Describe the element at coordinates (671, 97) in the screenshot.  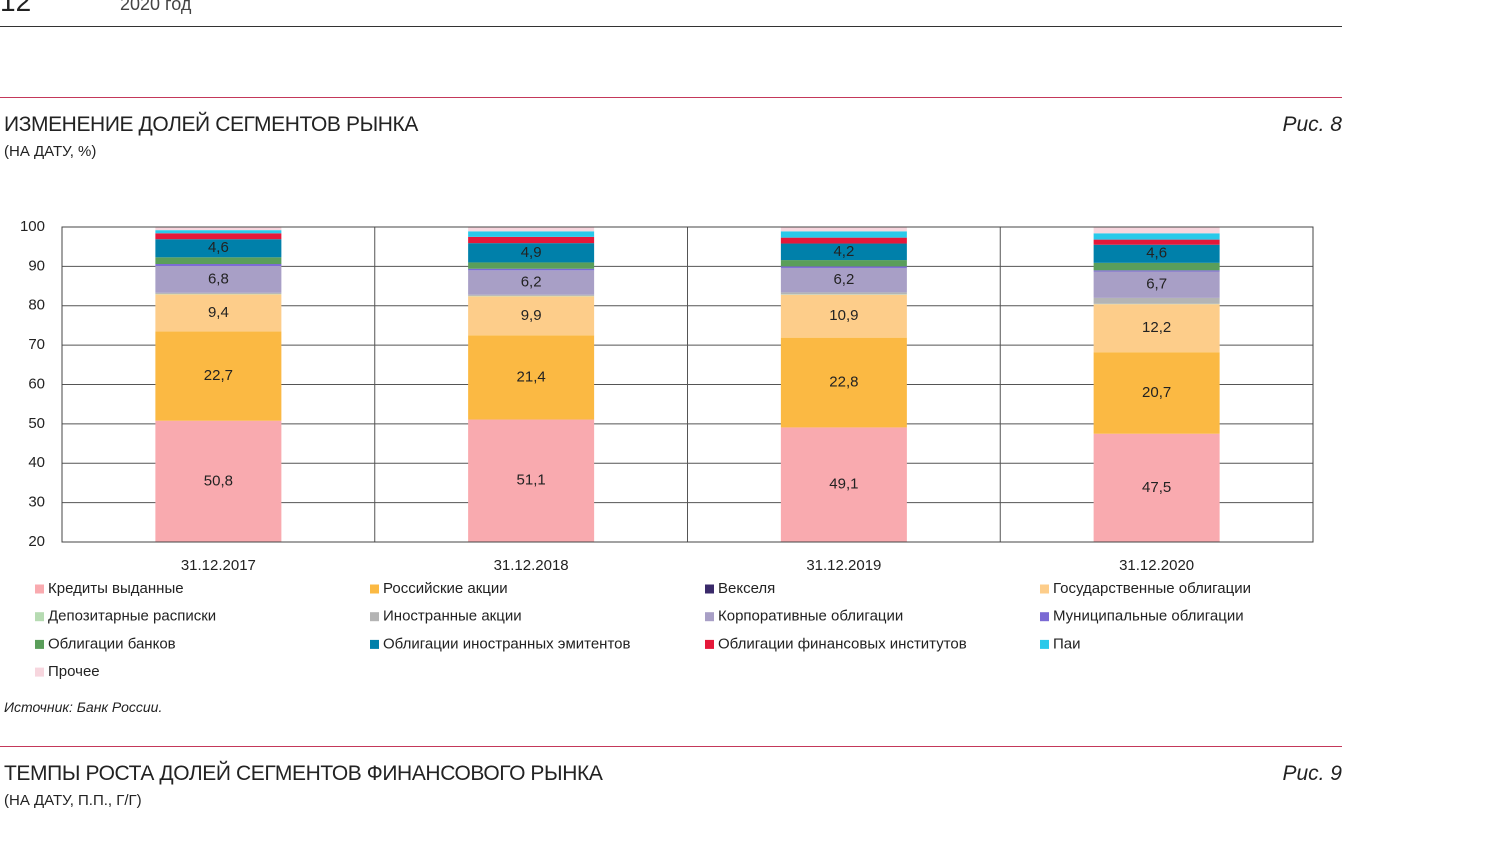
I see `section-rule` at that location.